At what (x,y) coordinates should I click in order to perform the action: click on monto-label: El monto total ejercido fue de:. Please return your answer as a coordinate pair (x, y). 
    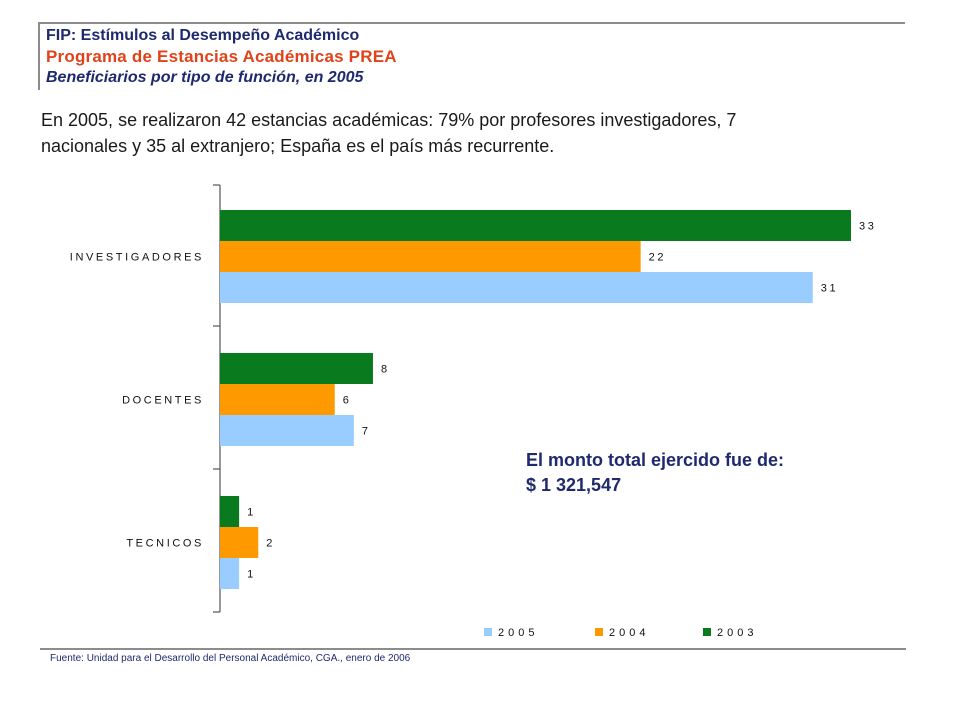
    Looking at the image, I should click on (655, 460).